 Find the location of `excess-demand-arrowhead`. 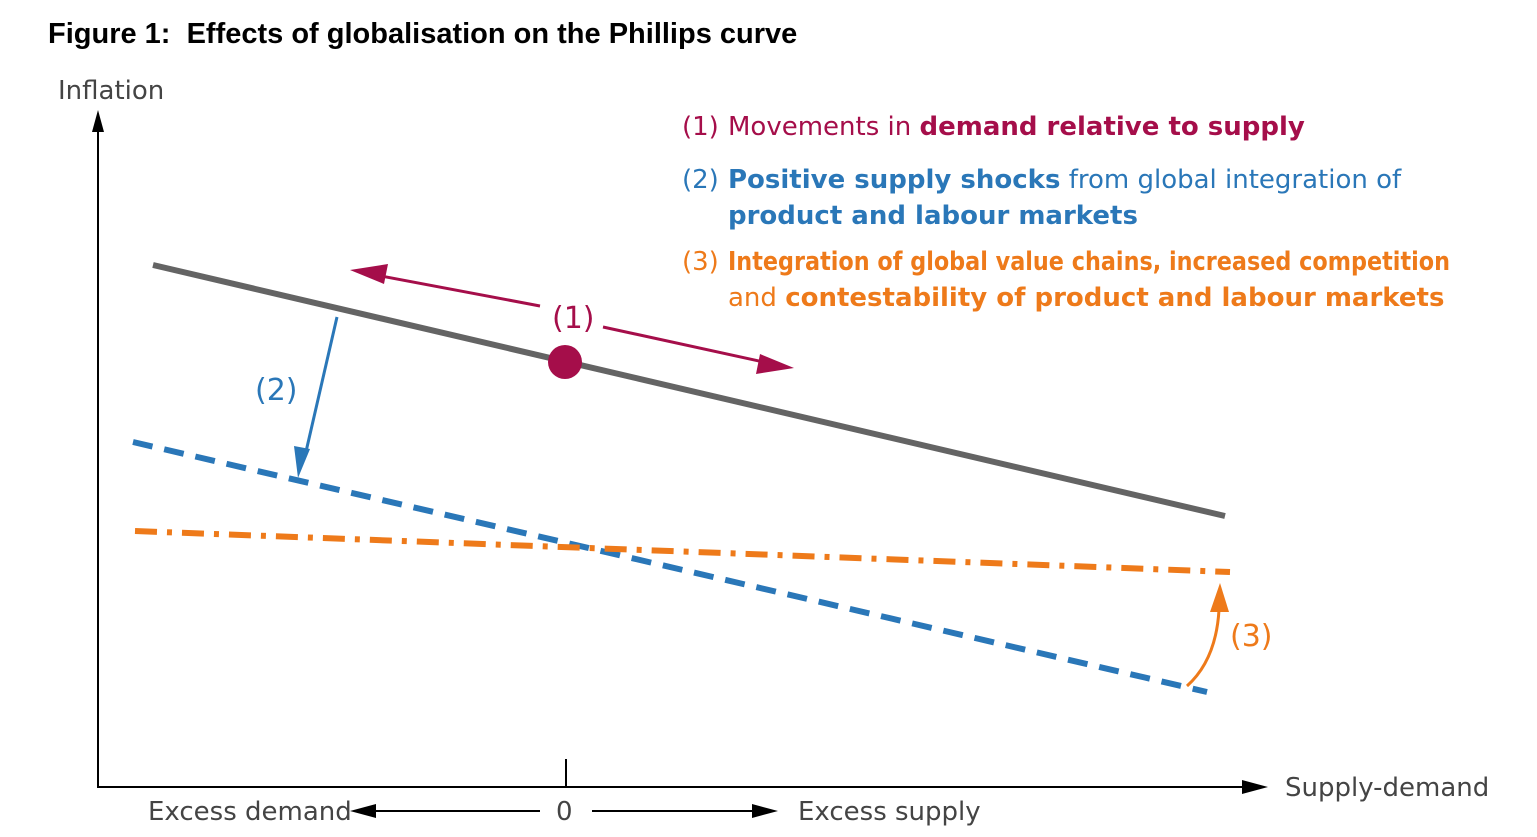

excess-demand-arrowhead is located at coordinates (363, 811).